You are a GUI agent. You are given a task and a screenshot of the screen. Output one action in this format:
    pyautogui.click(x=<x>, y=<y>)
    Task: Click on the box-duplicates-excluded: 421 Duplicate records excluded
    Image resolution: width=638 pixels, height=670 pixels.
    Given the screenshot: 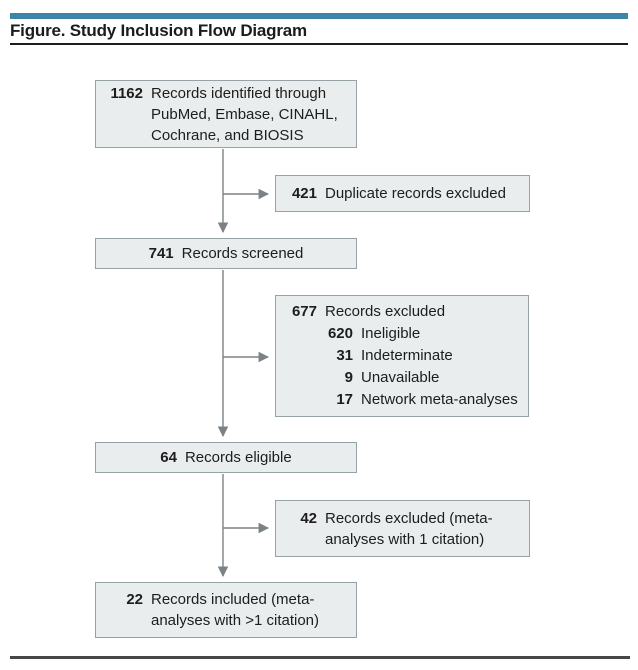 What is the action you would take?
    pyautogui.click(x=402, y=193)
    